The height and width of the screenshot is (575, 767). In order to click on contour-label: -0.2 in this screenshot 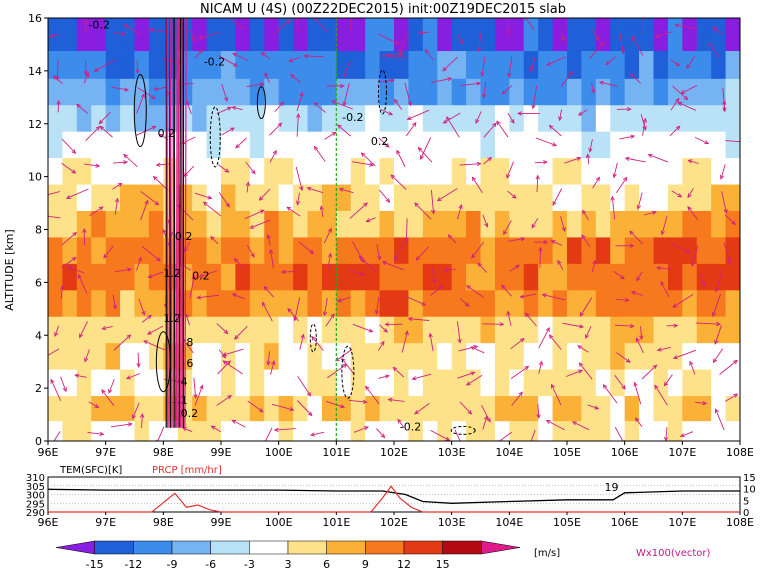, I will do `click(352, 117)`.